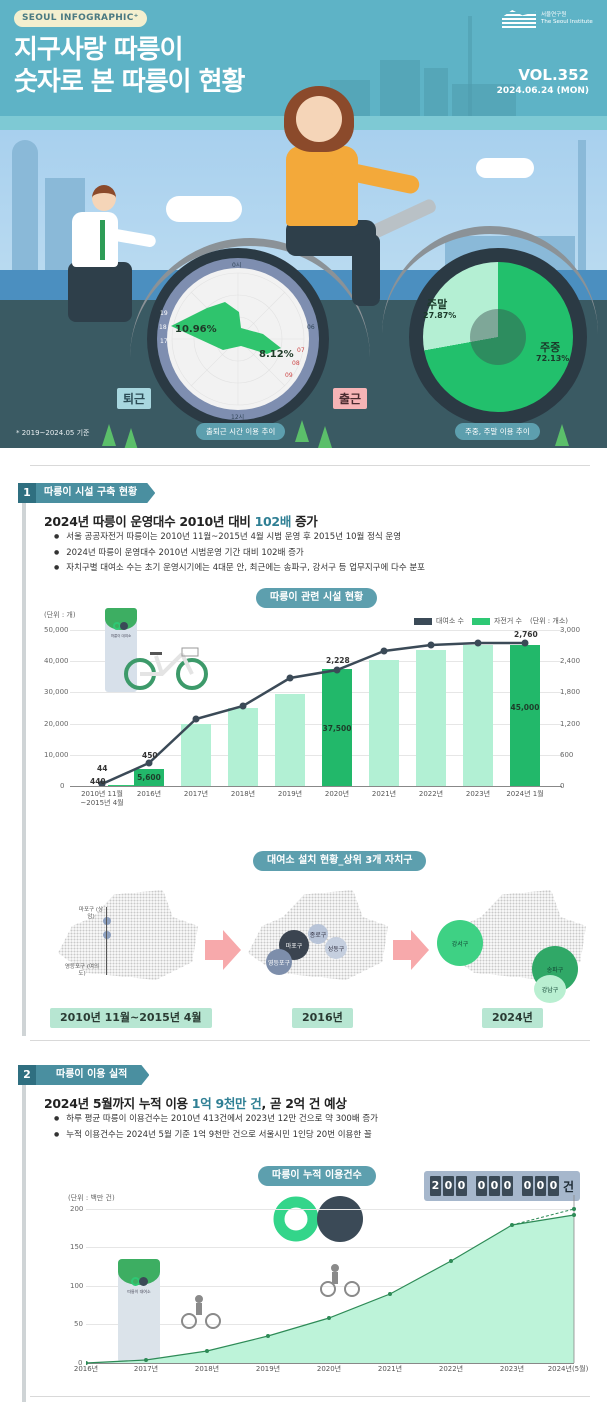 The height and width of the screenshot is (1402, 607). I want to click on district-circle-seongdong: 성동구, so click(336, 948).